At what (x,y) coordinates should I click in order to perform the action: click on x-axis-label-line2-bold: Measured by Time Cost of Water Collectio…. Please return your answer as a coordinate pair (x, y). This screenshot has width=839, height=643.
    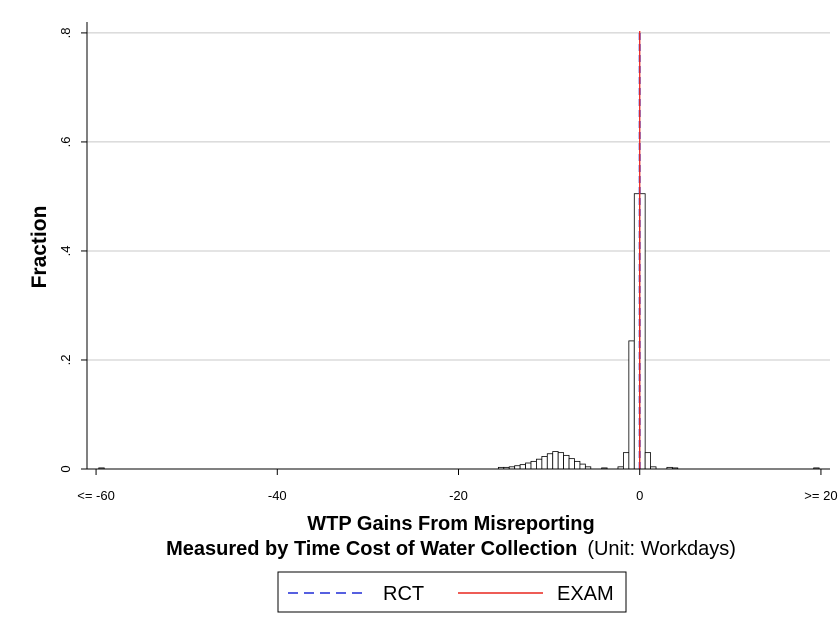
    Looking at the image, I should click on (371, 549).